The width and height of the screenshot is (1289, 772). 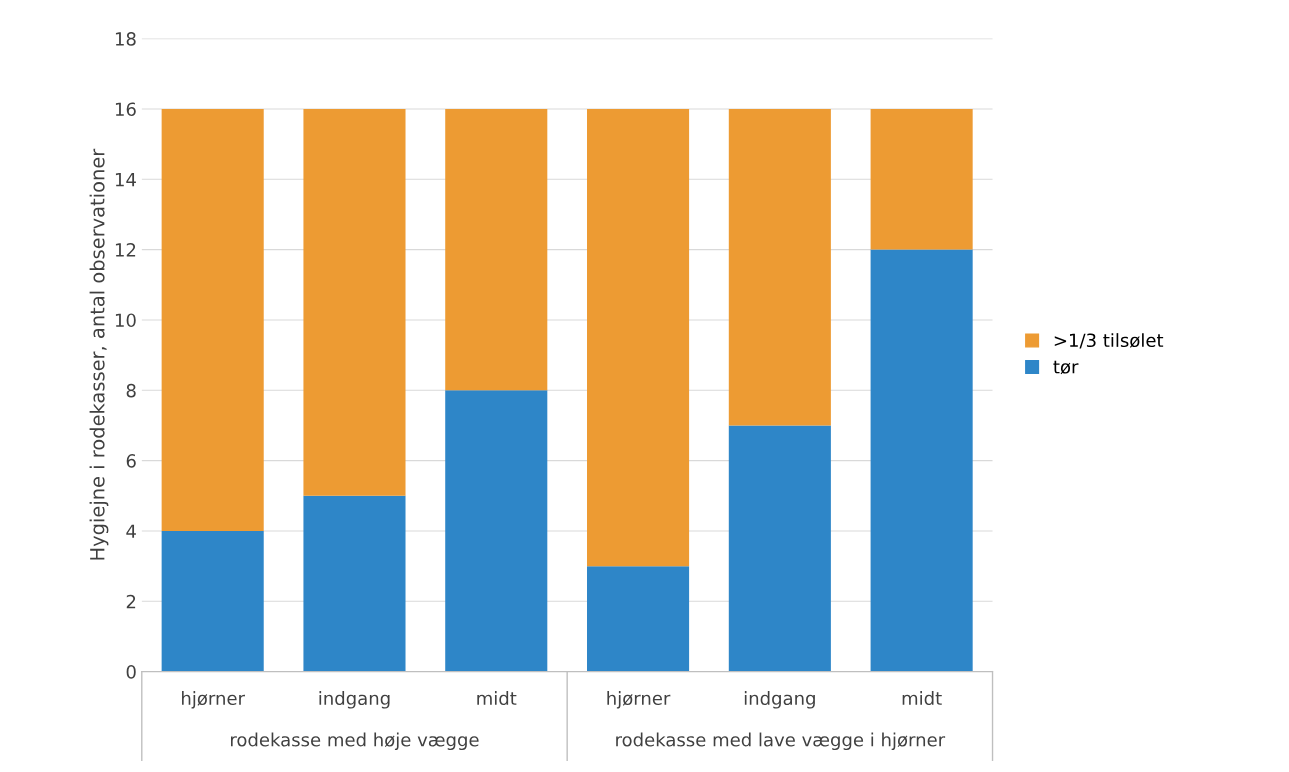 What do you see at coordinates (125, 39) in the screenshot?
I see `y-tick-label: 18` at bounding box center [125, 39].